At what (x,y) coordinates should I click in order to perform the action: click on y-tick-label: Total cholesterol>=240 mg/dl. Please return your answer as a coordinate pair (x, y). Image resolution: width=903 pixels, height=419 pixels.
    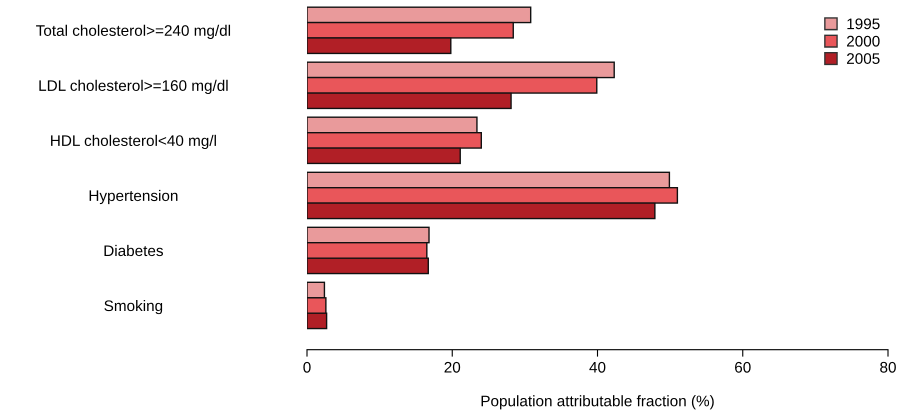
    Looking at the image, I should click on (133, 31).